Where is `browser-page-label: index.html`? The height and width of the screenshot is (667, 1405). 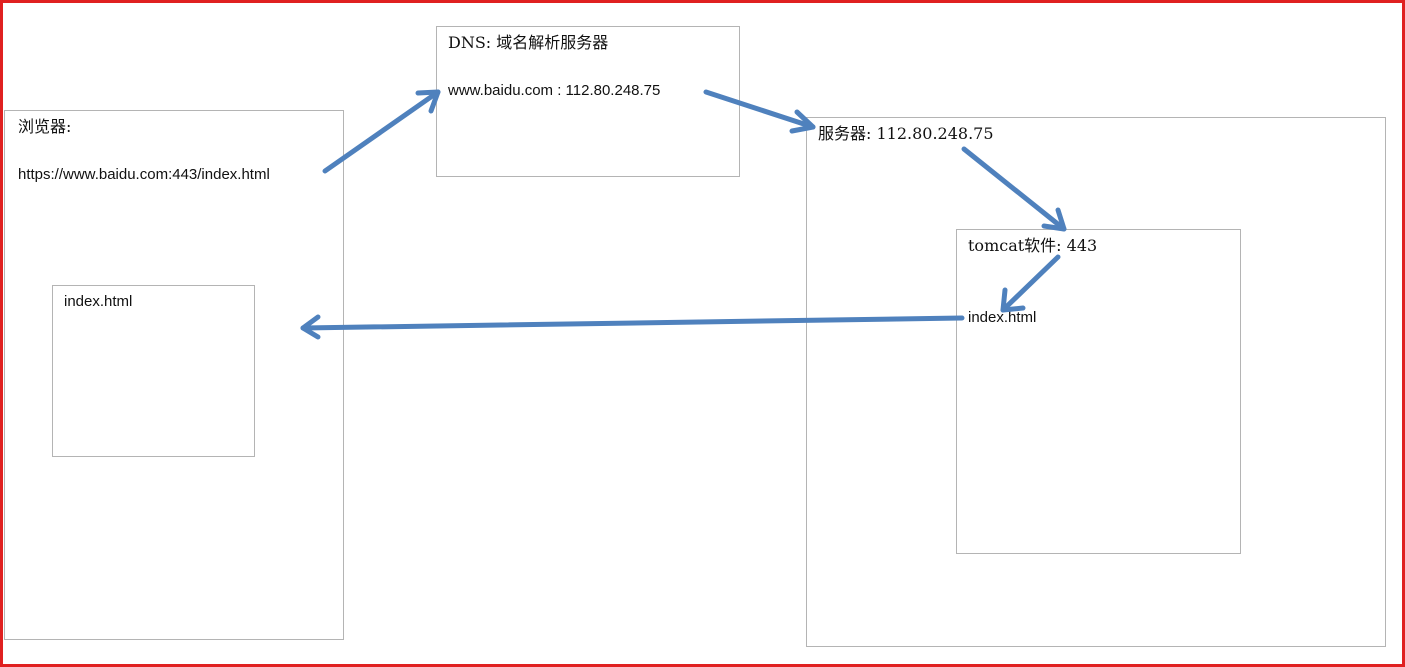
browser-page-label: index.html is located at coordinates (98, 301).